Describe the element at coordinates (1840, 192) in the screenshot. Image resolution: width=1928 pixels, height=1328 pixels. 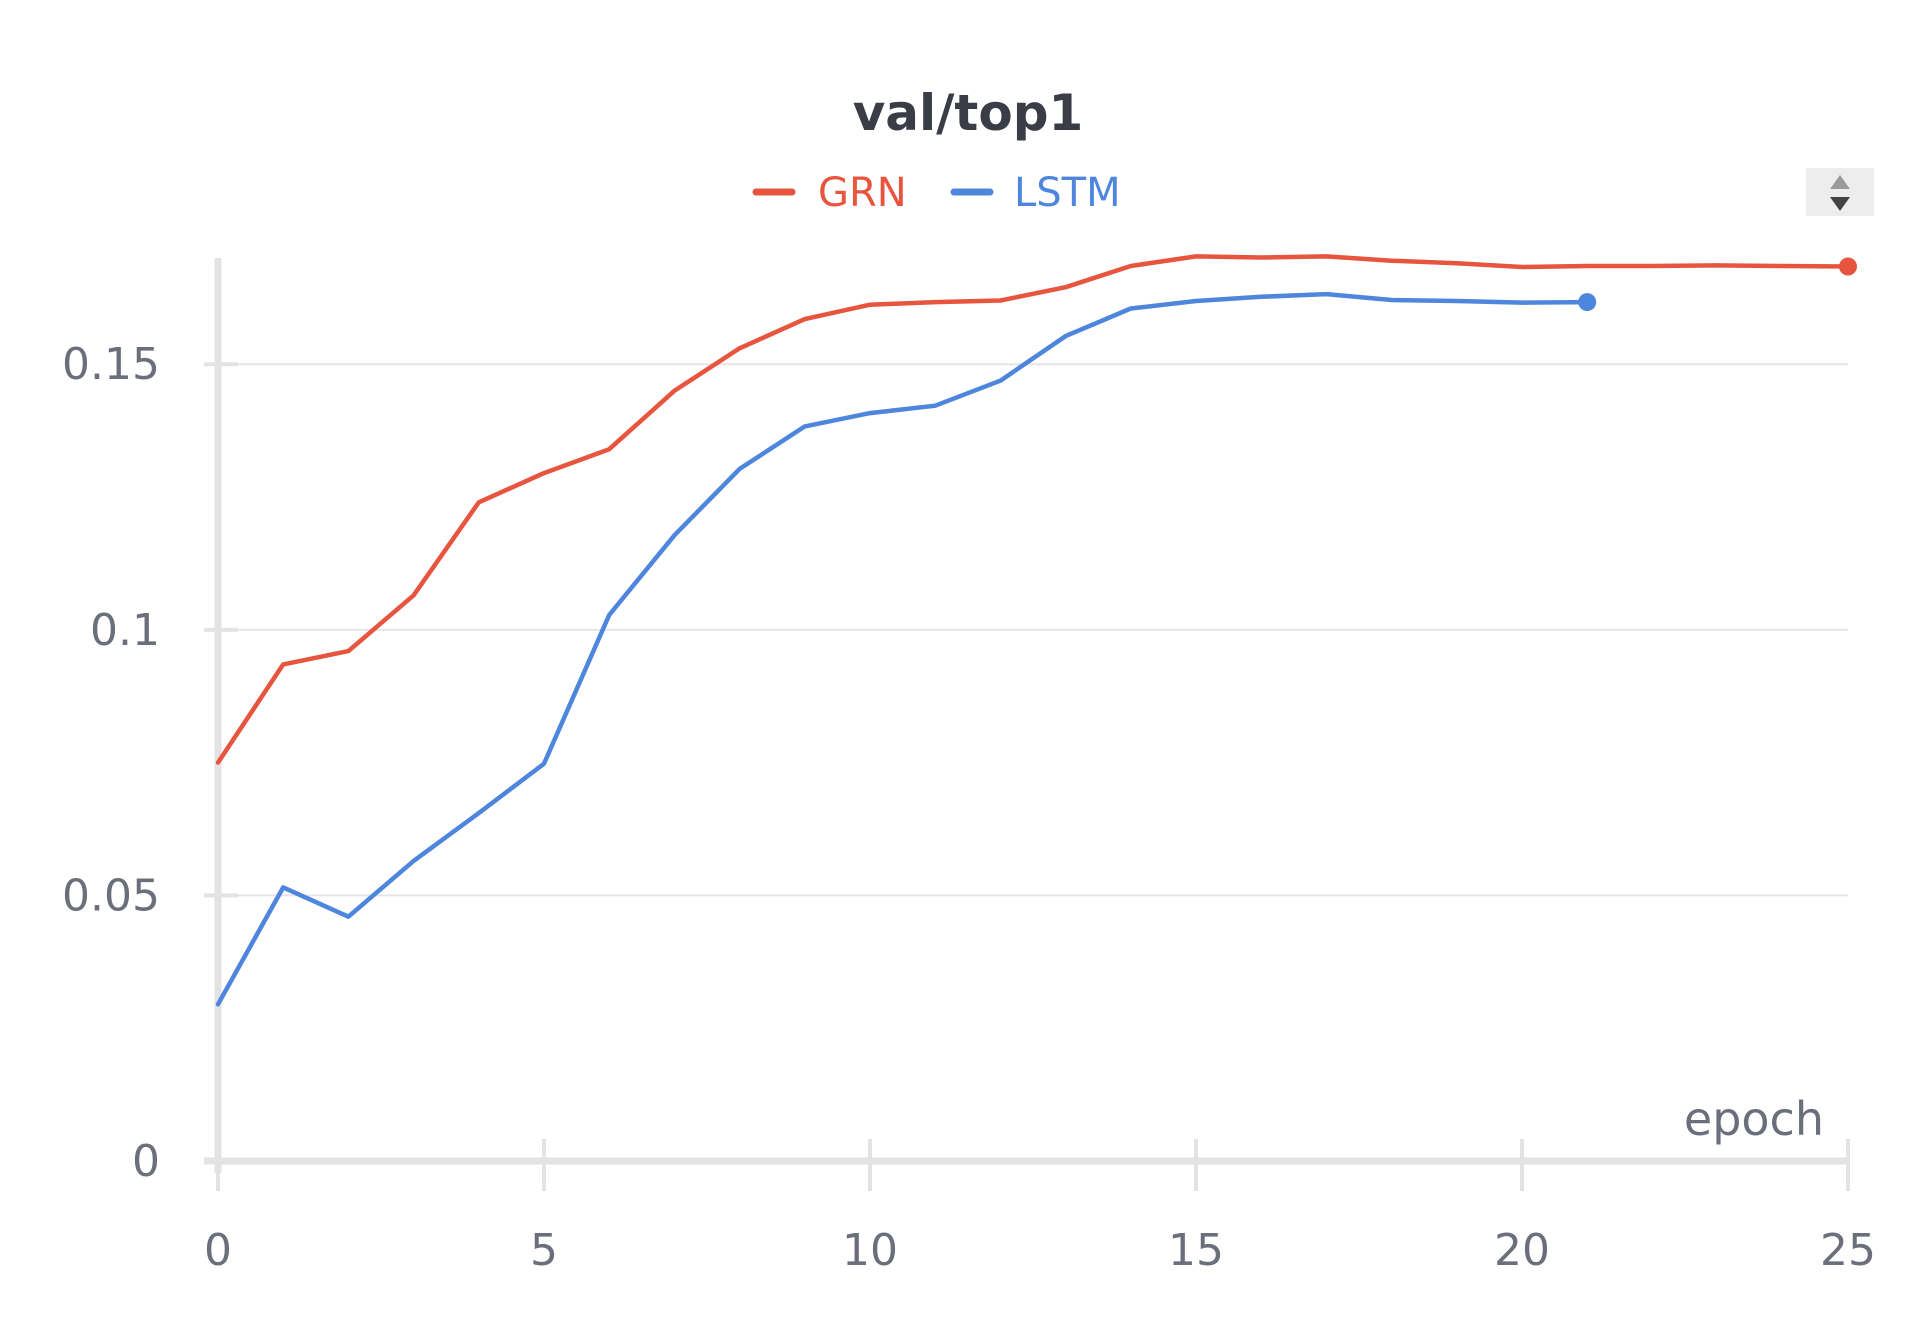
I see `legend-scroll-control` at that location.